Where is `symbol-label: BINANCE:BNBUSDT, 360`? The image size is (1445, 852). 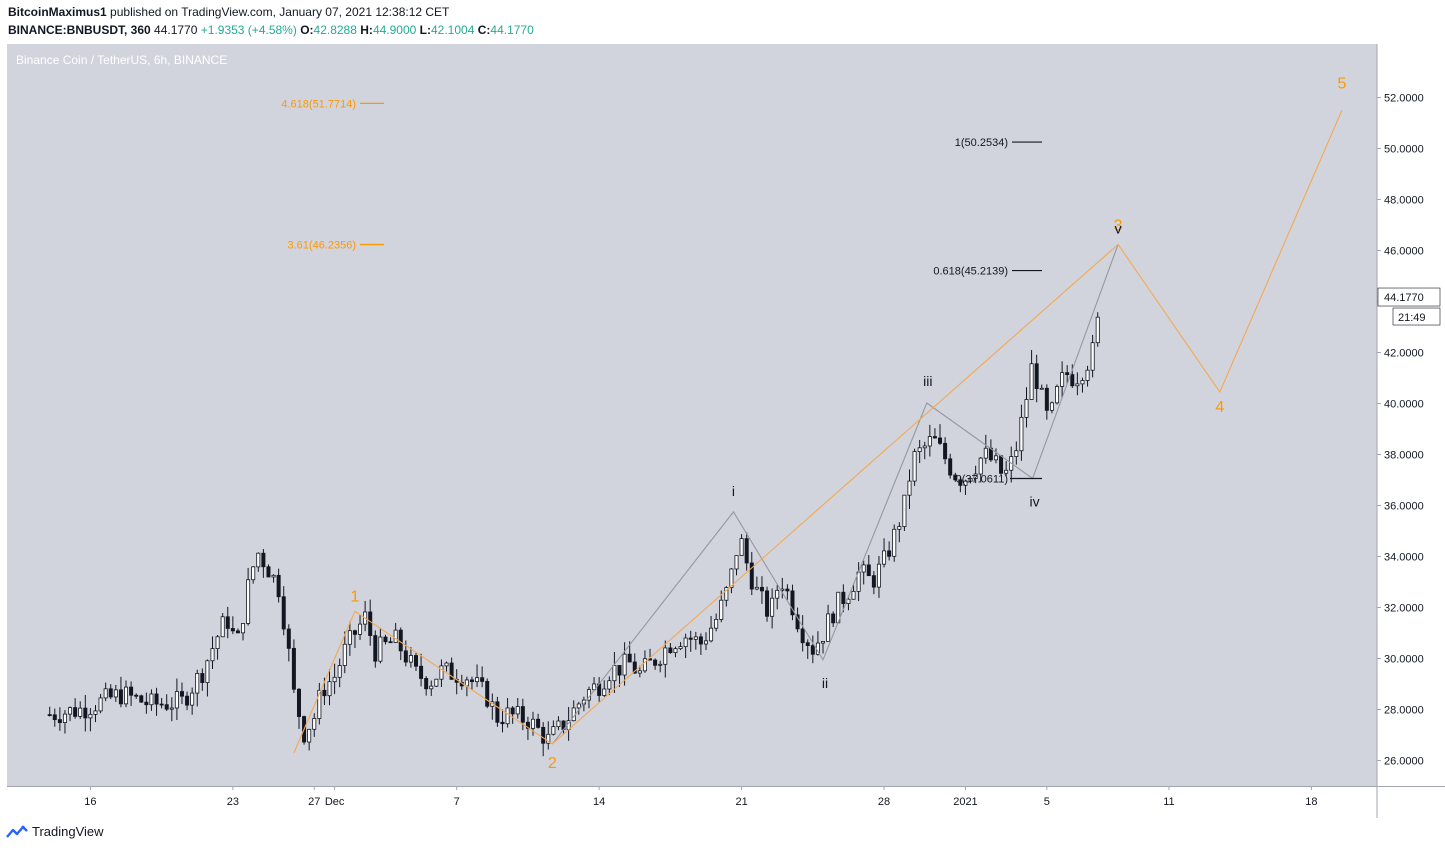
symbol-label: BINANCE:BNBUSDT, 360 is located at coordinates (79, 30).